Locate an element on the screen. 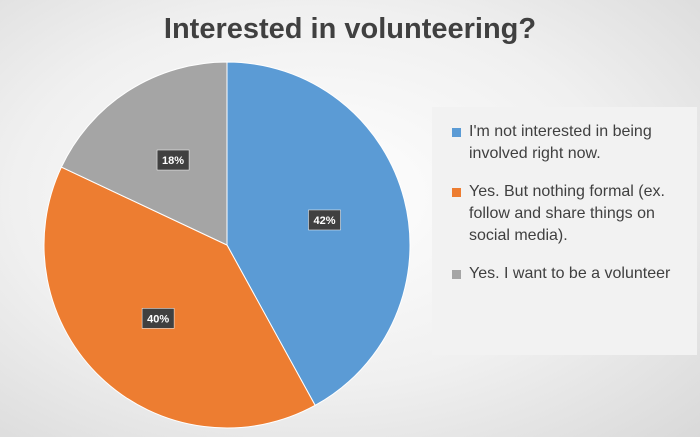  legend-item: Yes. I want to be a volunteer is located at coordinates (569, 274).